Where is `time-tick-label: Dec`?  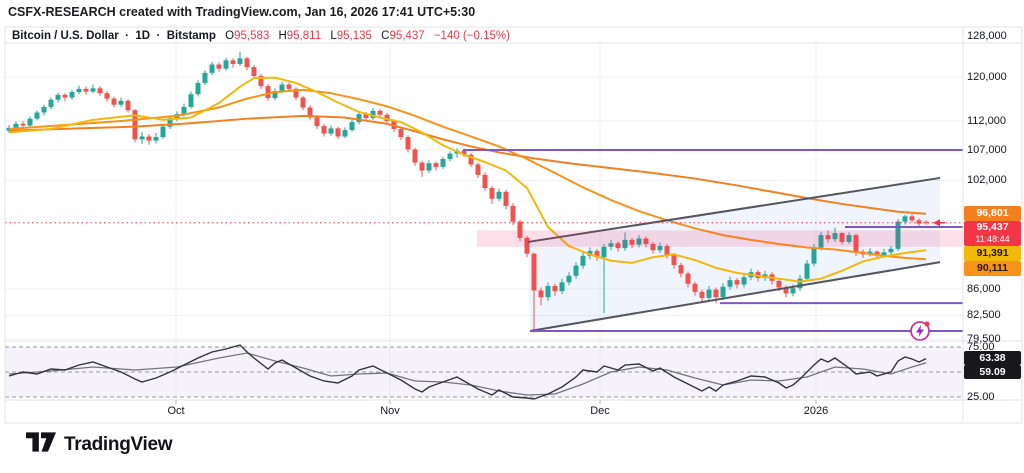 time-tick-label: Dec is located at coordinates (600, 411).